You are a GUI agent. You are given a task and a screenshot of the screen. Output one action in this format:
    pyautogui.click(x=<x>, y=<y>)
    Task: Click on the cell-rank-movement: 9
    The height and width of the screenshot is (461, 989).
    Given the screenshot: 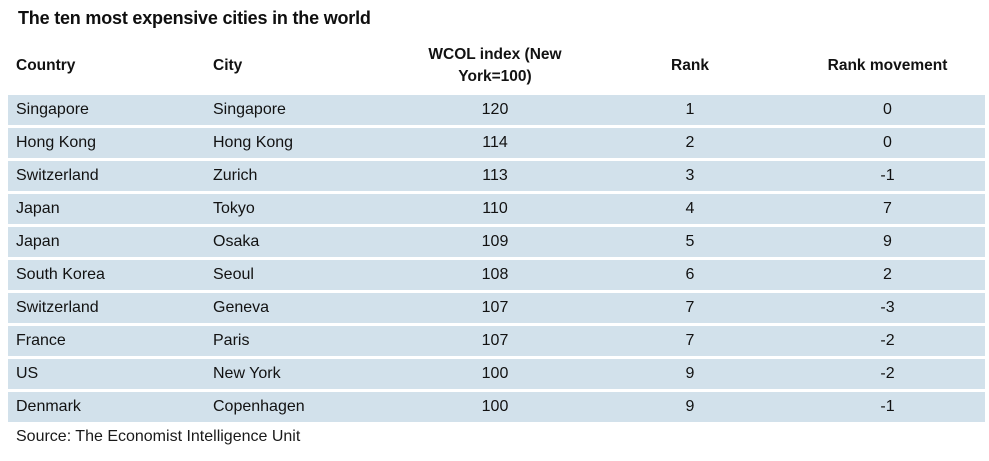 What is the action you would take?
    pyautogui.click(x=887, y=241)
    